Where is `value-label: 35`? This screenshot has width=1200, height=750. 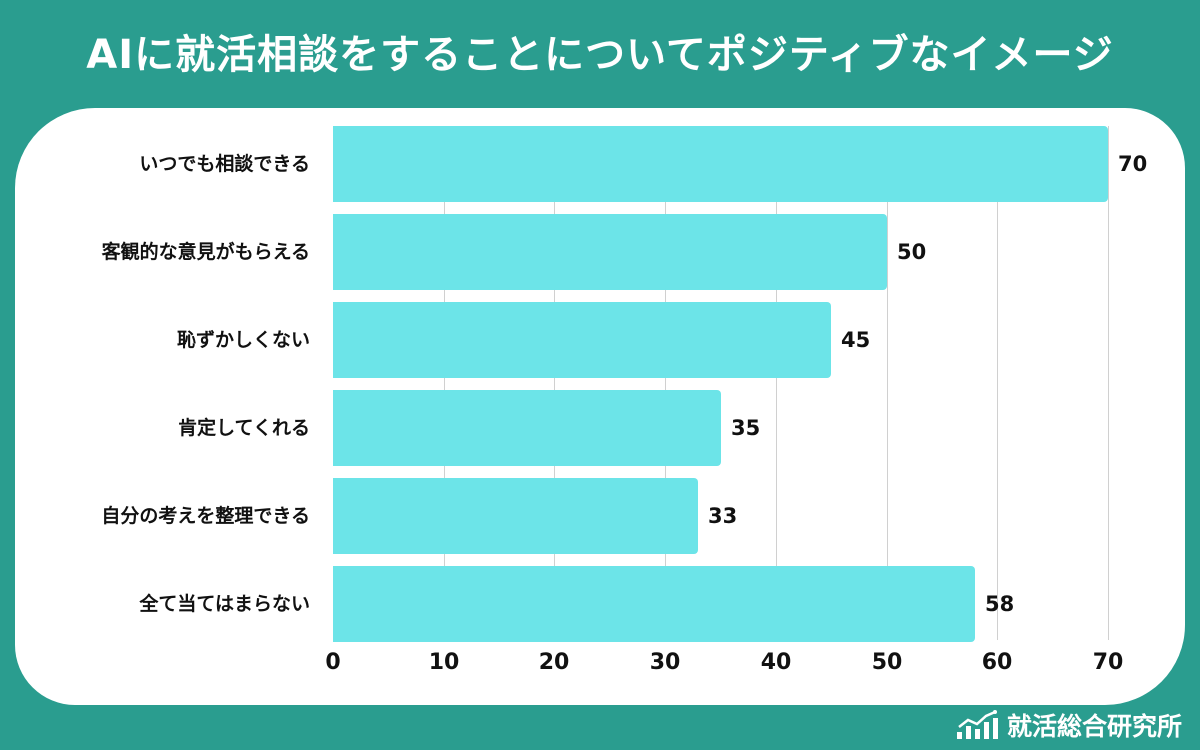 value-label: 35 is located at coordinates (746, 428).